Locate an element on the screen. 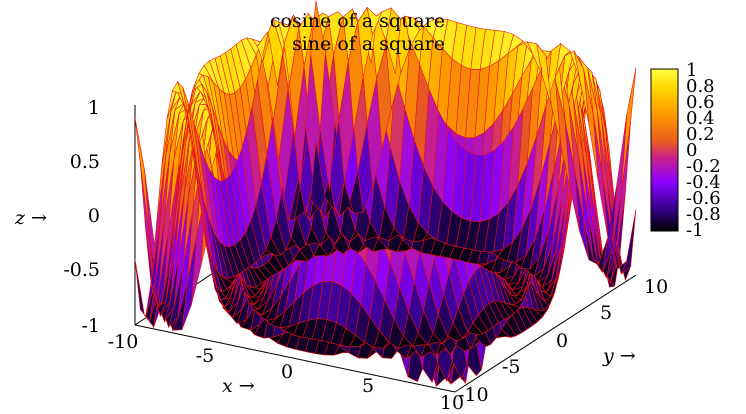 Image resolution: width=746 pixels, height=414 pixels. colorbar-tick: -0.8 is located at coordinates (703, 214).